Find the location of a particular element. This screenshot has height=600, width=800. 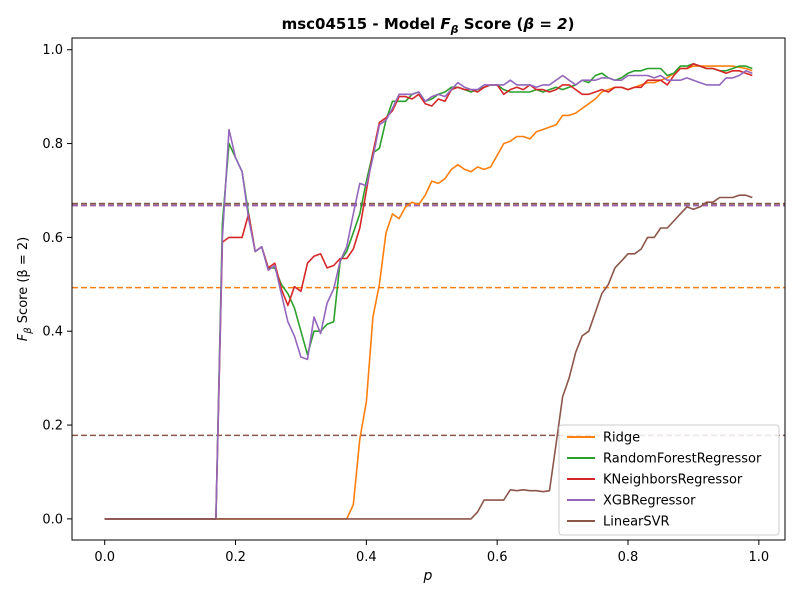

title-close: ) is located at coordinates (571, 24).